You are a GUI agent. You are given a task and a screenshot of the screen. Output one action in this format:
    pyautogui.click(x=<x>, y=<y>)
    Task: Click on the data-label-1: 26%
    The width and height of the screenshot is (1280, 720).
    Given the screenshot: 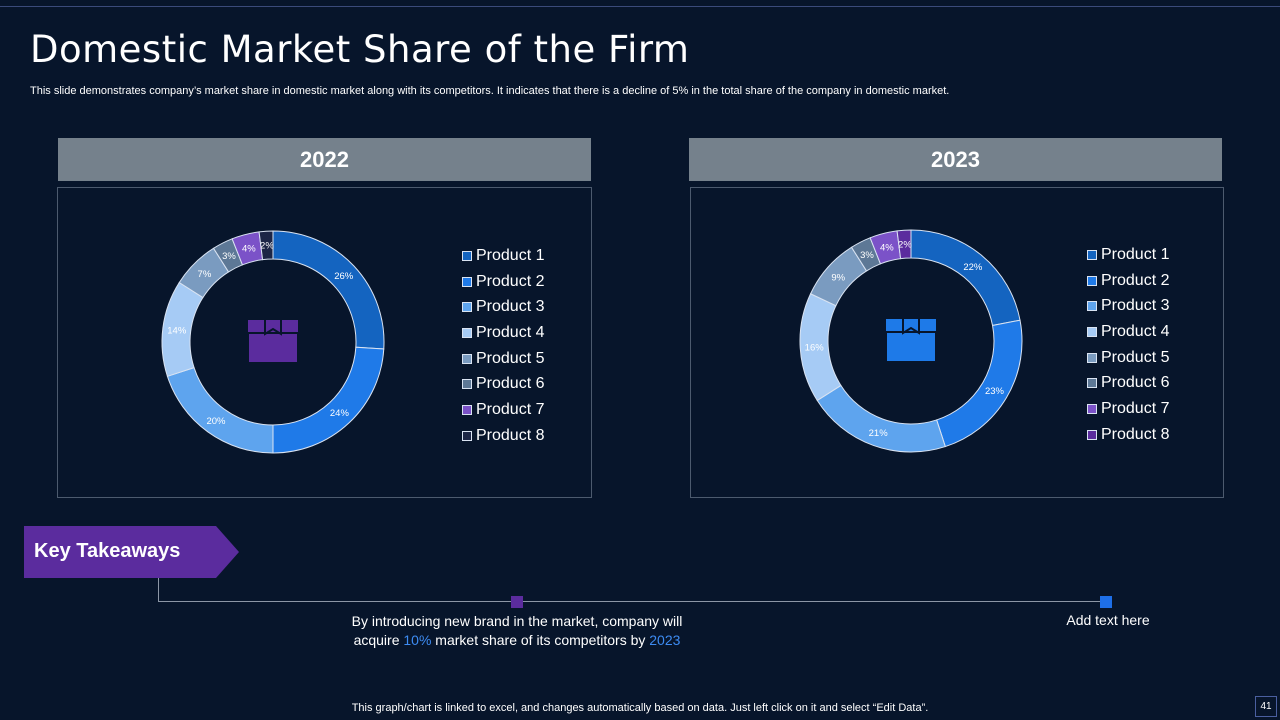 What is the action you would take?
    pyautogui.click(x=344, y=276)
    